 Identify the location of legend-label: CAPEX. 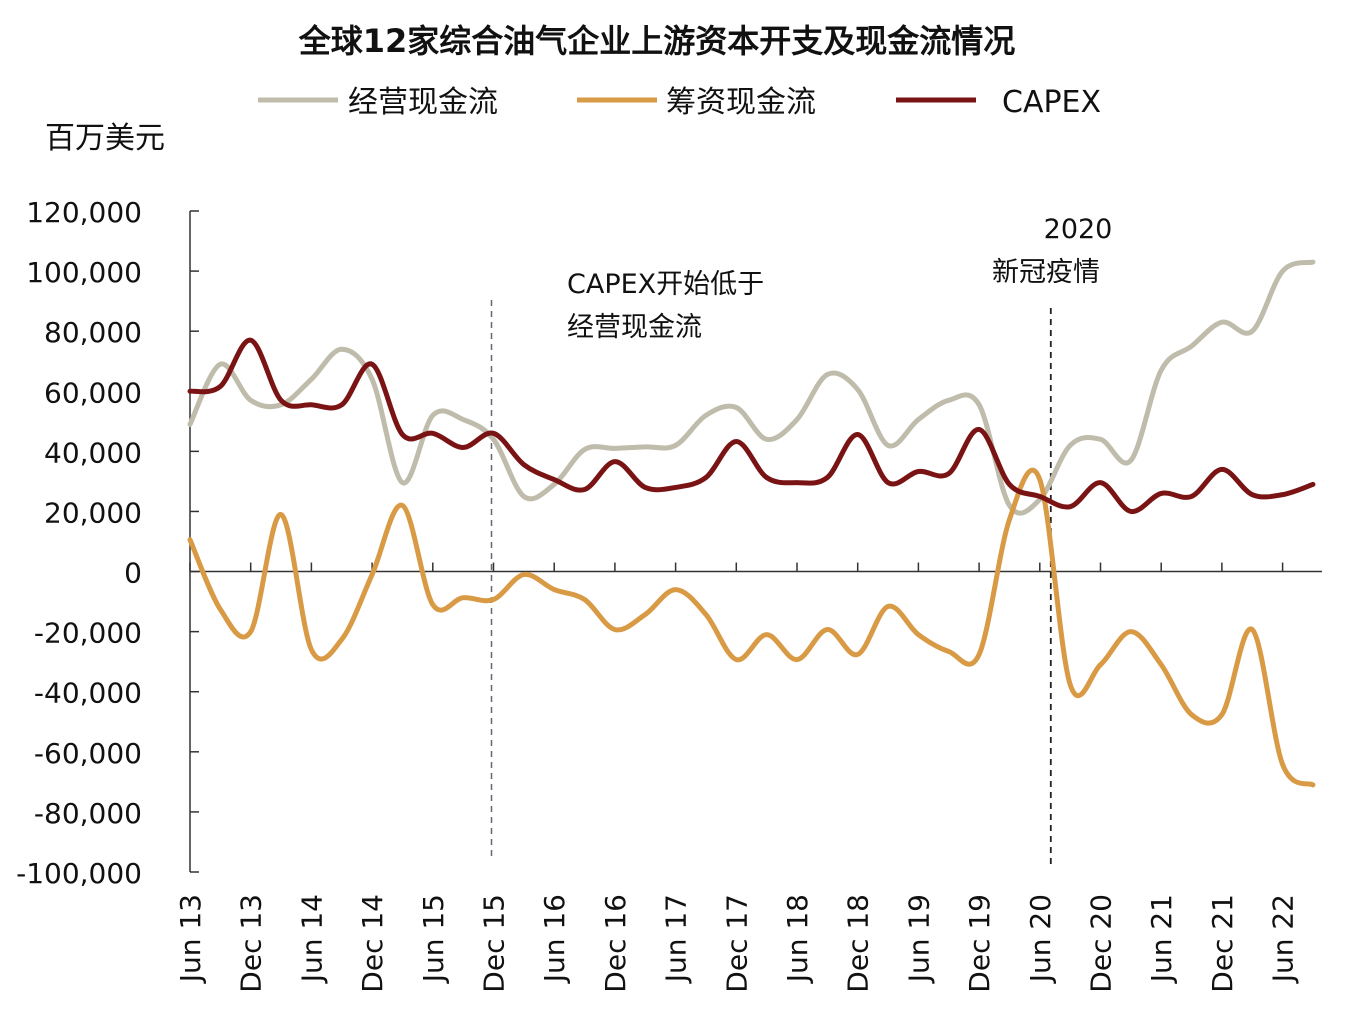
(1051, 102).